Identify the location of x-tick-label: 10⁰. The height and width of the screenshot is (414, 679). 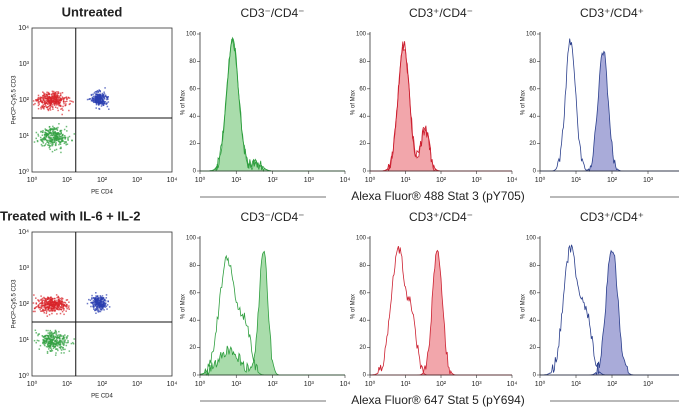
(200, 384).